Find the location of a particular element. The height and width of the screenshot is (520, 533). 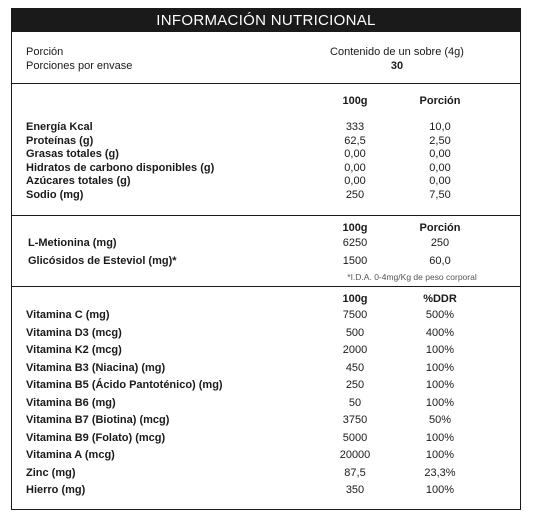

row-label: Vitamina B6 (mg) is located at coordinates (71, 402).